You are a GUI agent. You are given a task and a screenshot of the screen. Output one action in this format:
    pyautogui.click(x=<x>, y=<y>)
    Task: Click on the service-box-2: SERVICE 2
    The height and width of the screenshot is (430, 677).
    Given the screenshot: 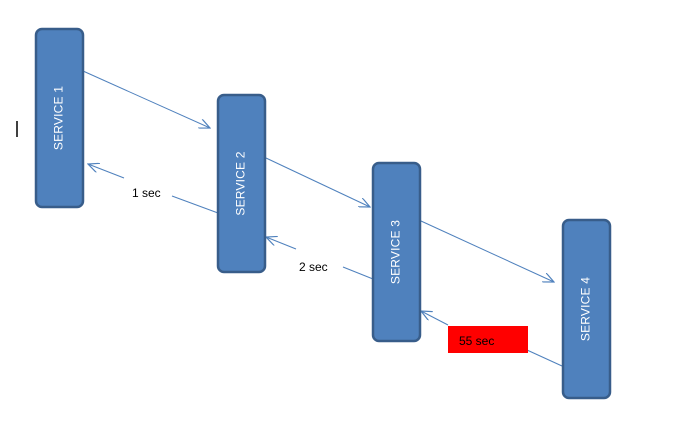 What is the action you would take?
    pyautogui.click(x=241, y=183)
    